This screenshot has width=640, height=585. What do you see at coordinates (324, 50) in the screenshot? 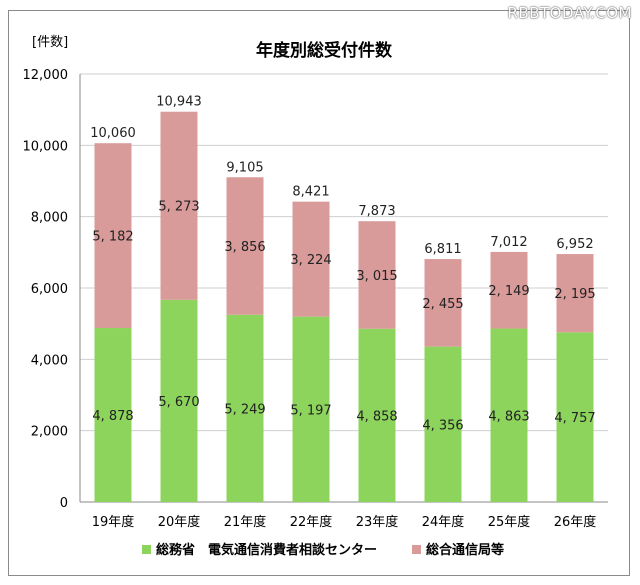
I see `chart-title: 年度別総受付件数` at bounding box center [324, 50].